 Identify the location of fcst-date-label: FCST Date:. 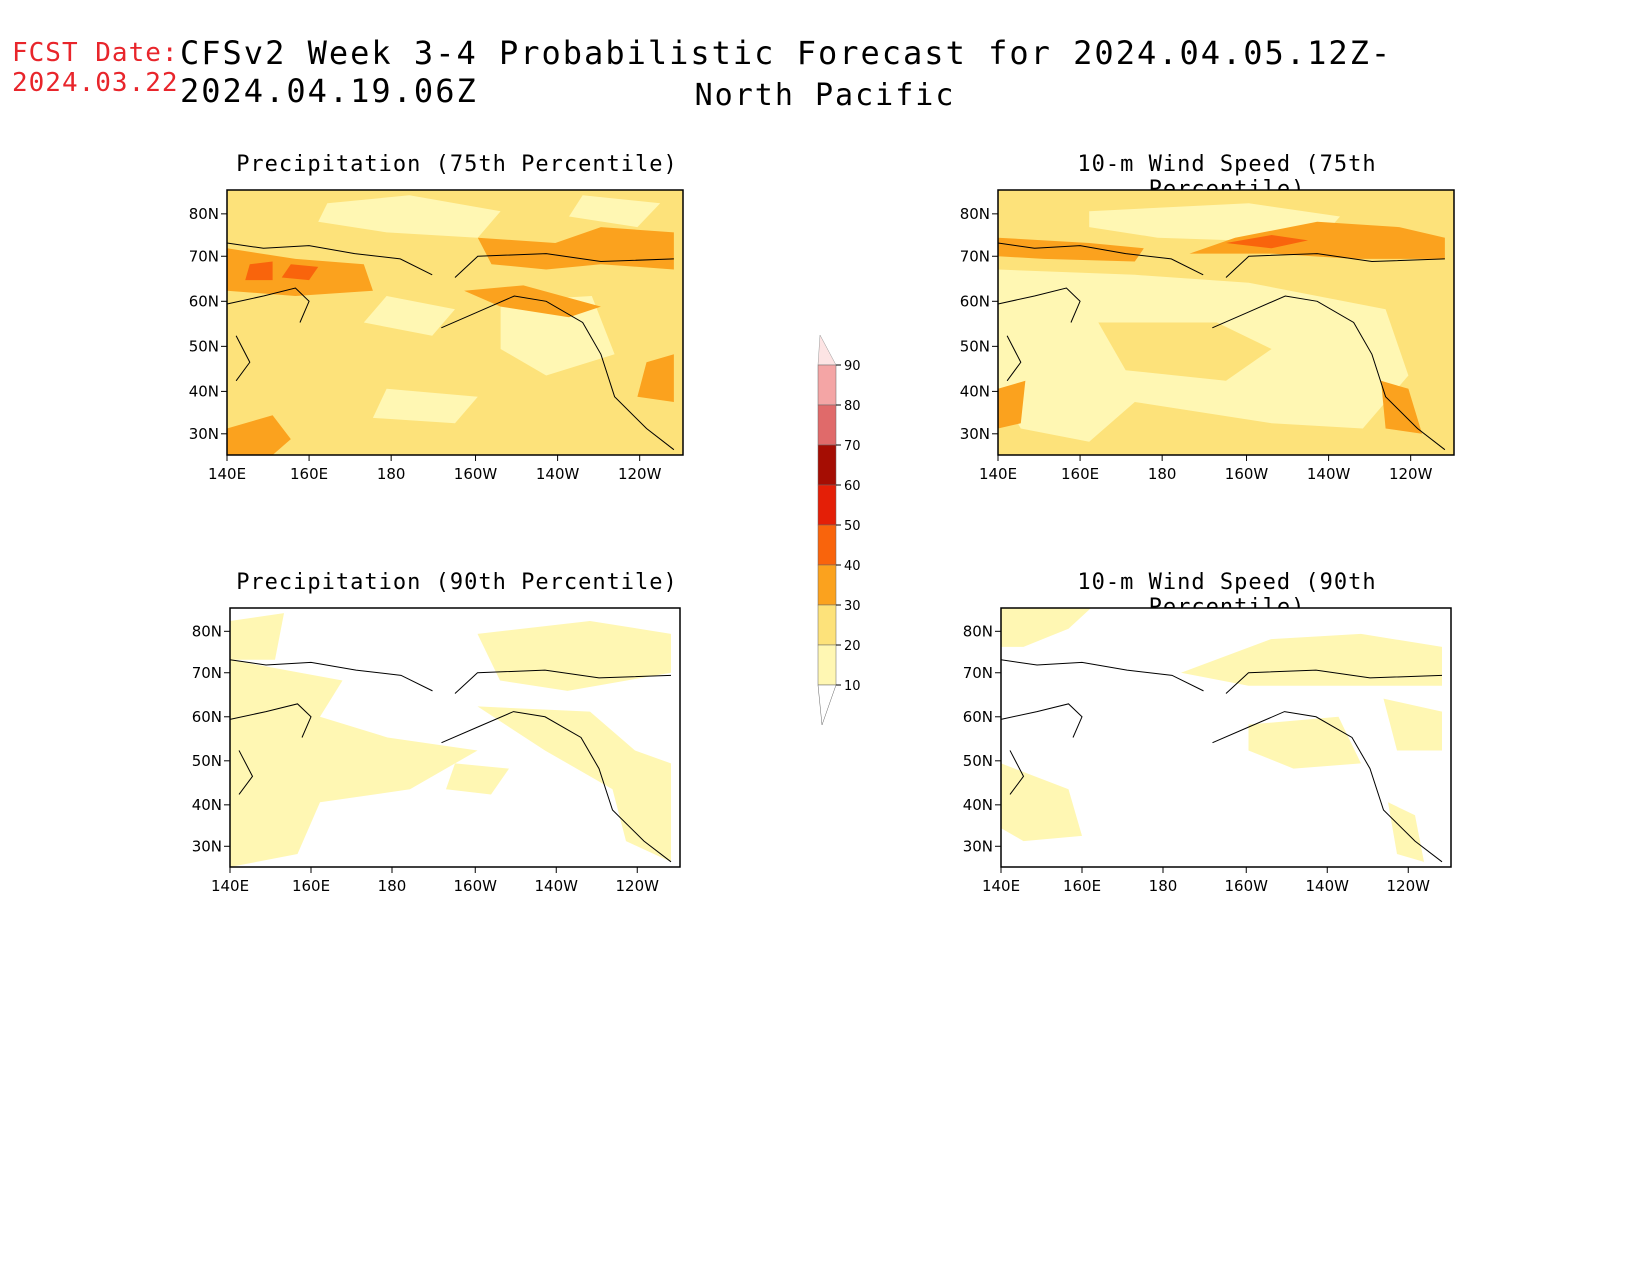
(95, 53).